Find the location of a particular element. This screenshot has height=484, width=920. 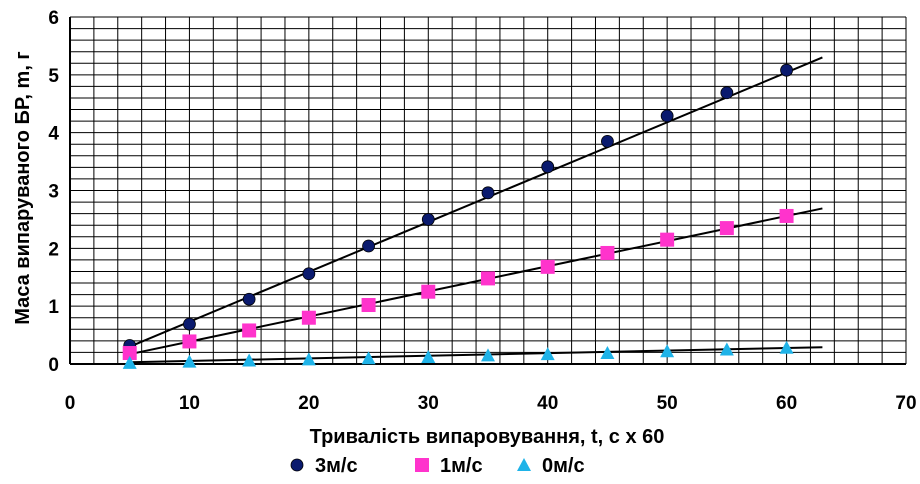

x-tick-label: 60 is located at coordinates (786, 403).